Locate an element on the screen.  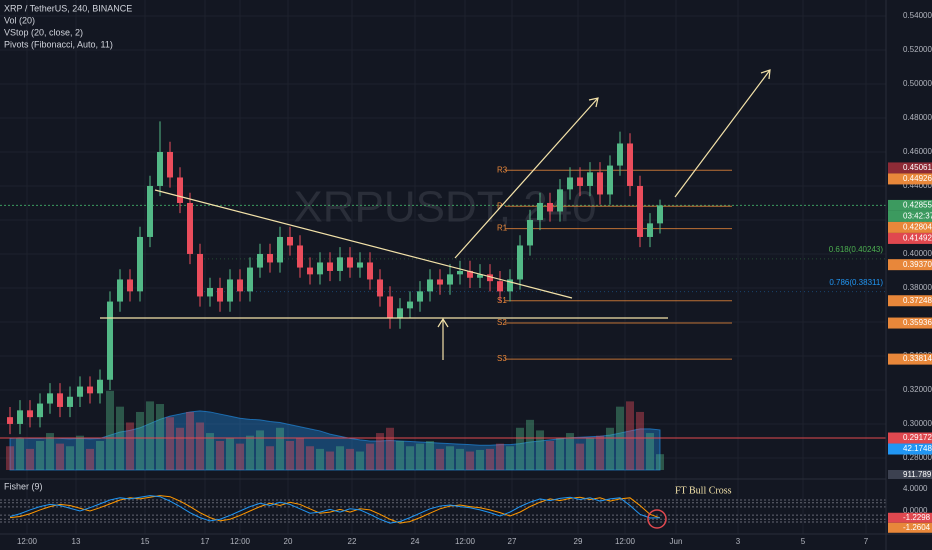
price-badge-label: 0.45061 is located at coordinates (917, 167).